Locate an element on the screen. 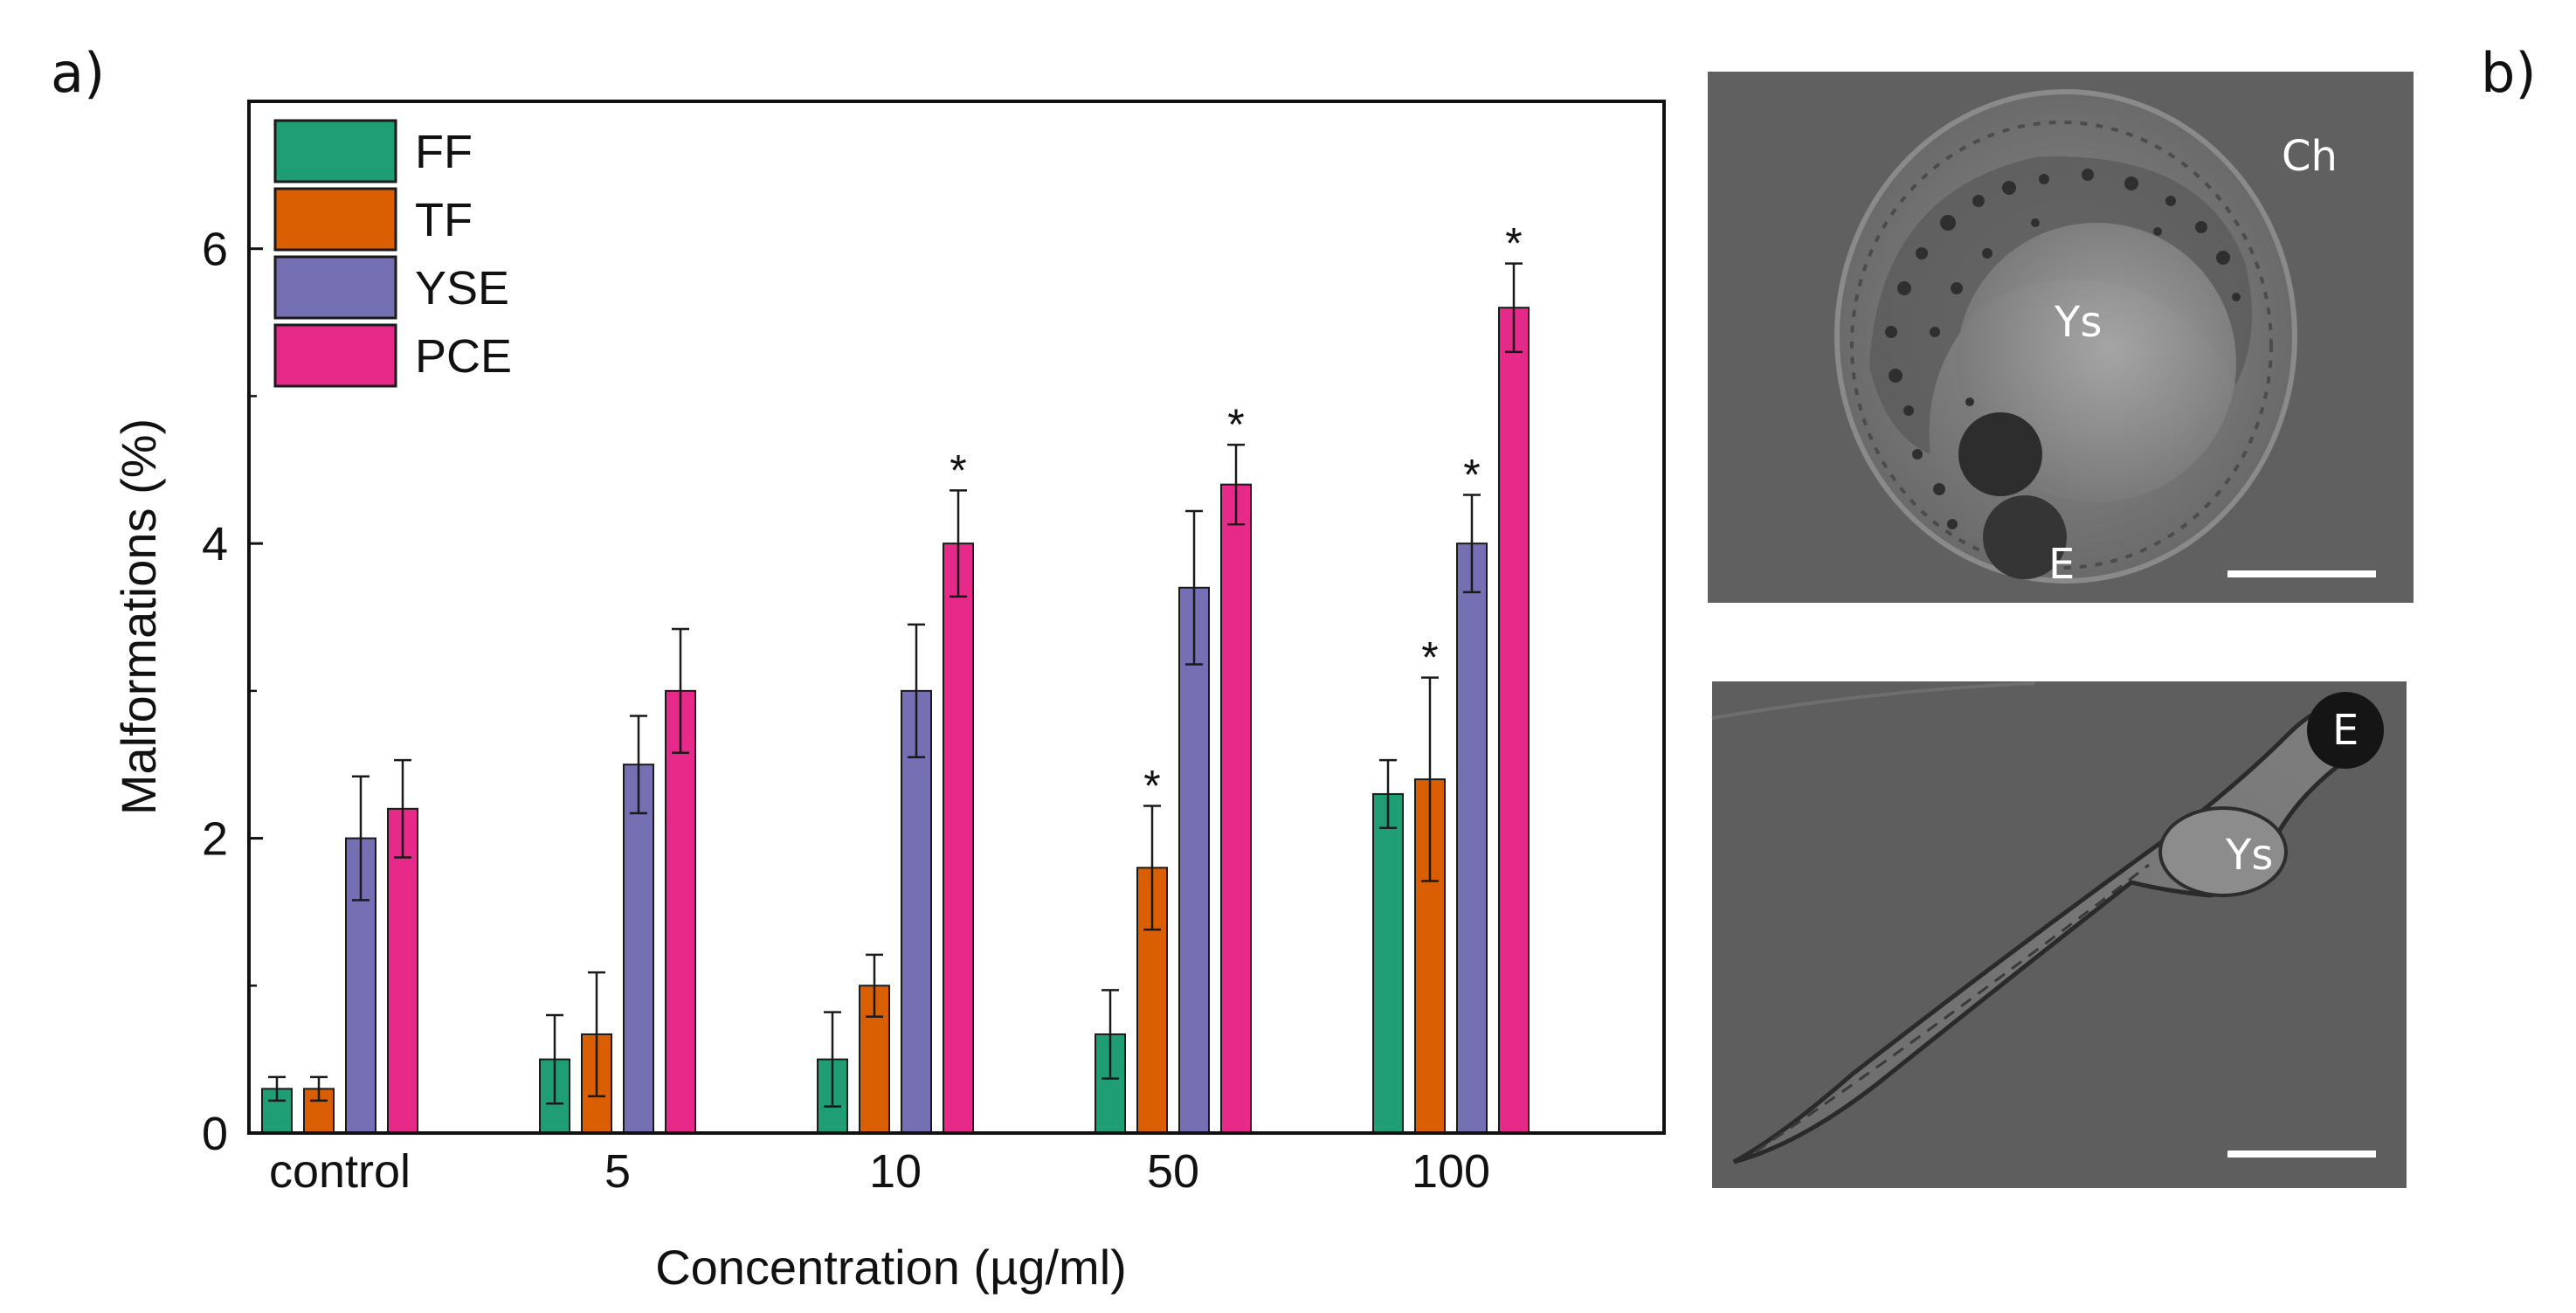 The height and width of the screenshot is (1313, 2576). micrograph-embryo: Ch Ys E is located at coordinates (2061, 337).